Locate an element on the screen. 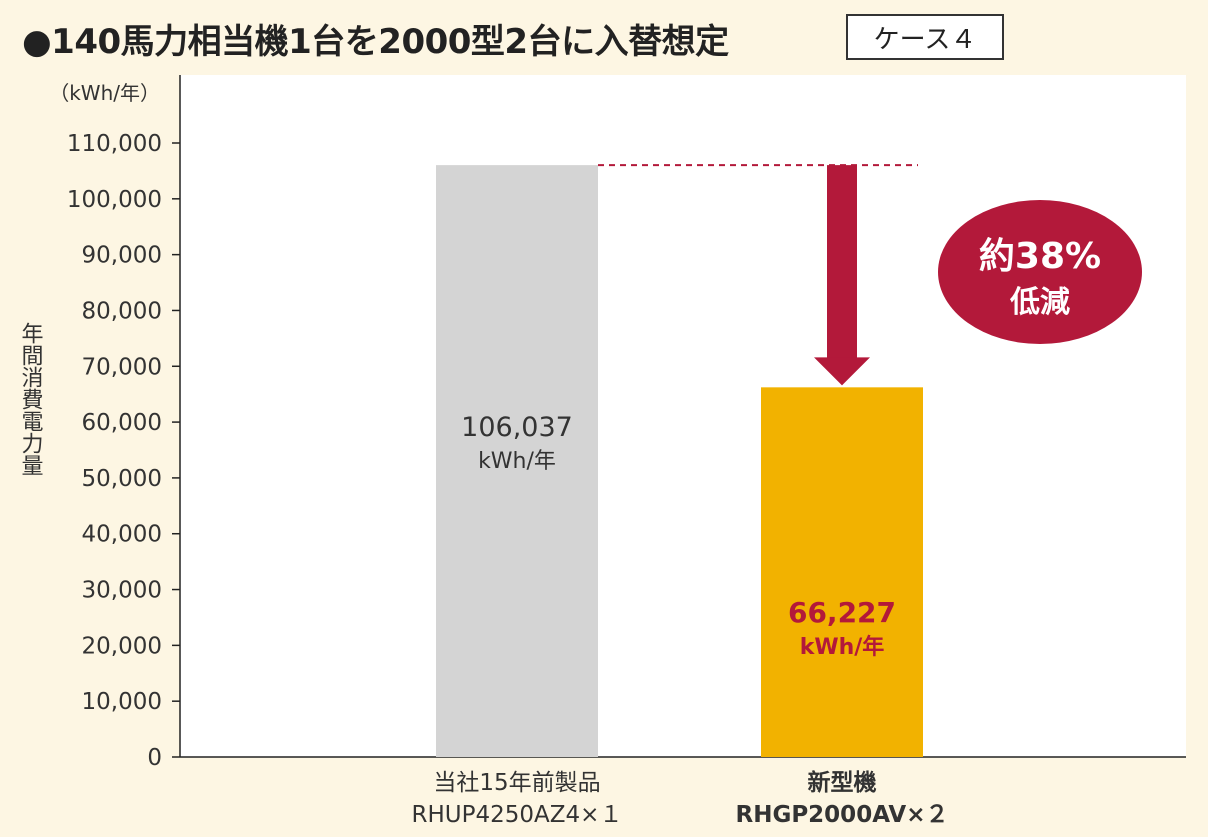 This screenshot has height=837, width=1208. bar-value-label: 106,037 is located at coordinates (517, 427).